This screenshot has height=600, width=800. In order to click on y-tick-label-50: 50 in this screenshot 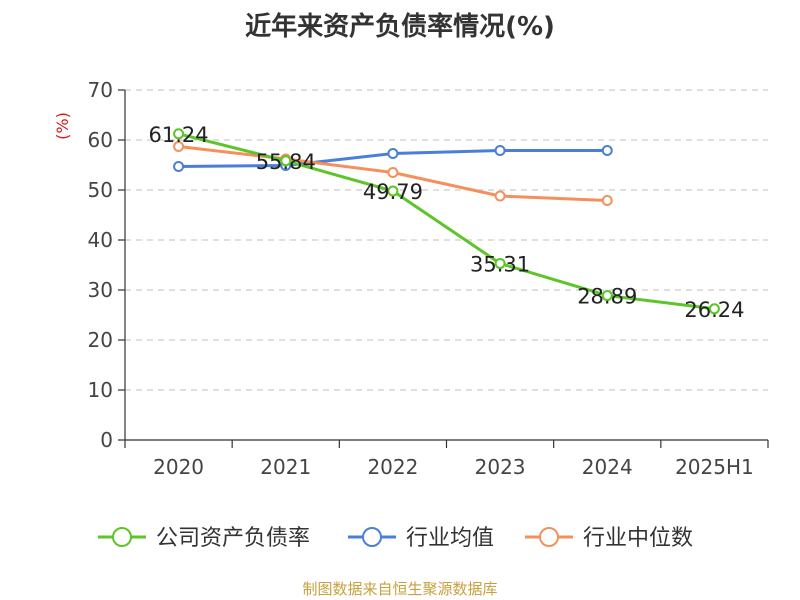, I will do `click(100, 190)`.